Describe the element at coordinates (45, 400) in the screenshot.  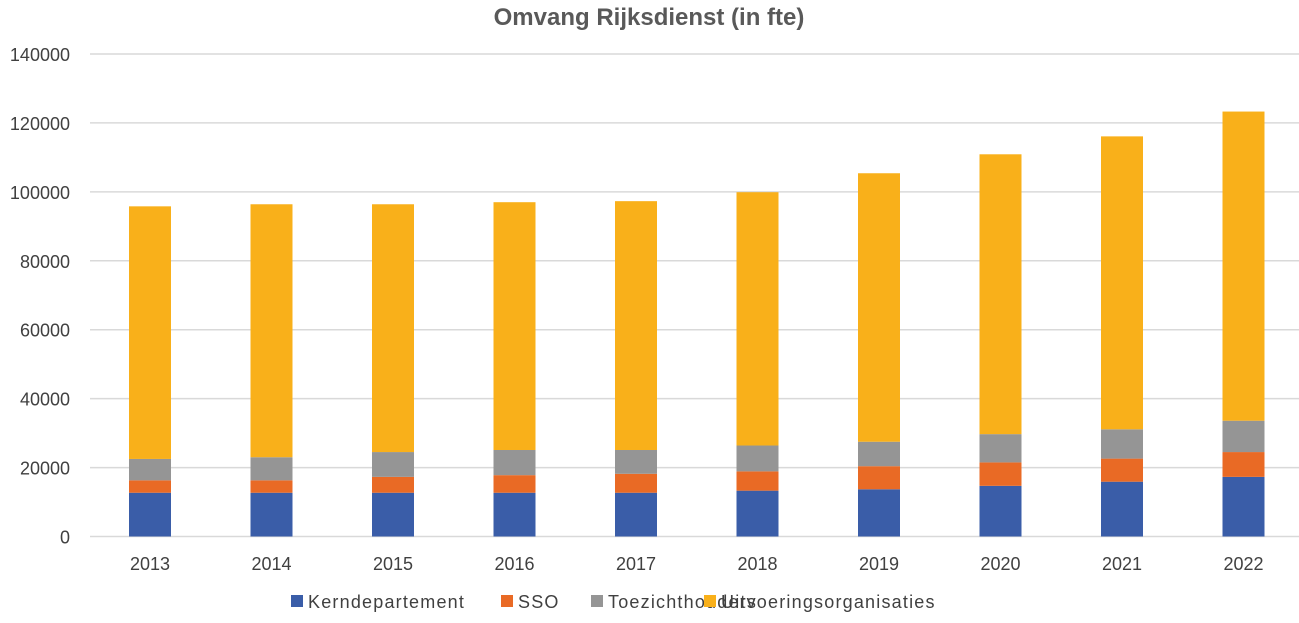
I see `y-tick-label: 40000` at that location.